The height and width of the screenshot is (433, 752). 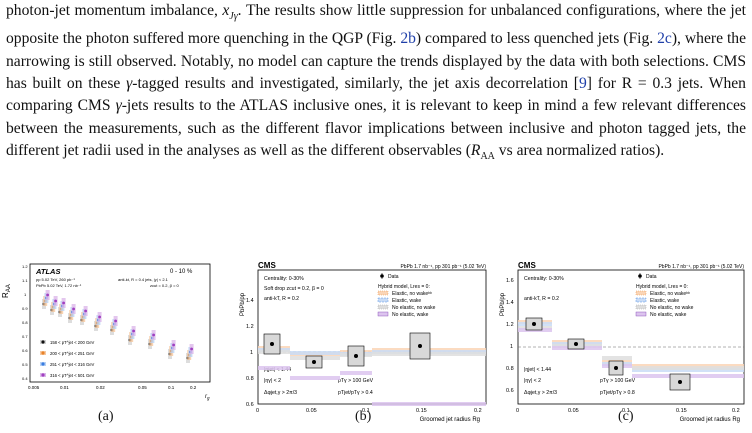 I want to click on svg-text: 0.005, so click(x=34, y=387).